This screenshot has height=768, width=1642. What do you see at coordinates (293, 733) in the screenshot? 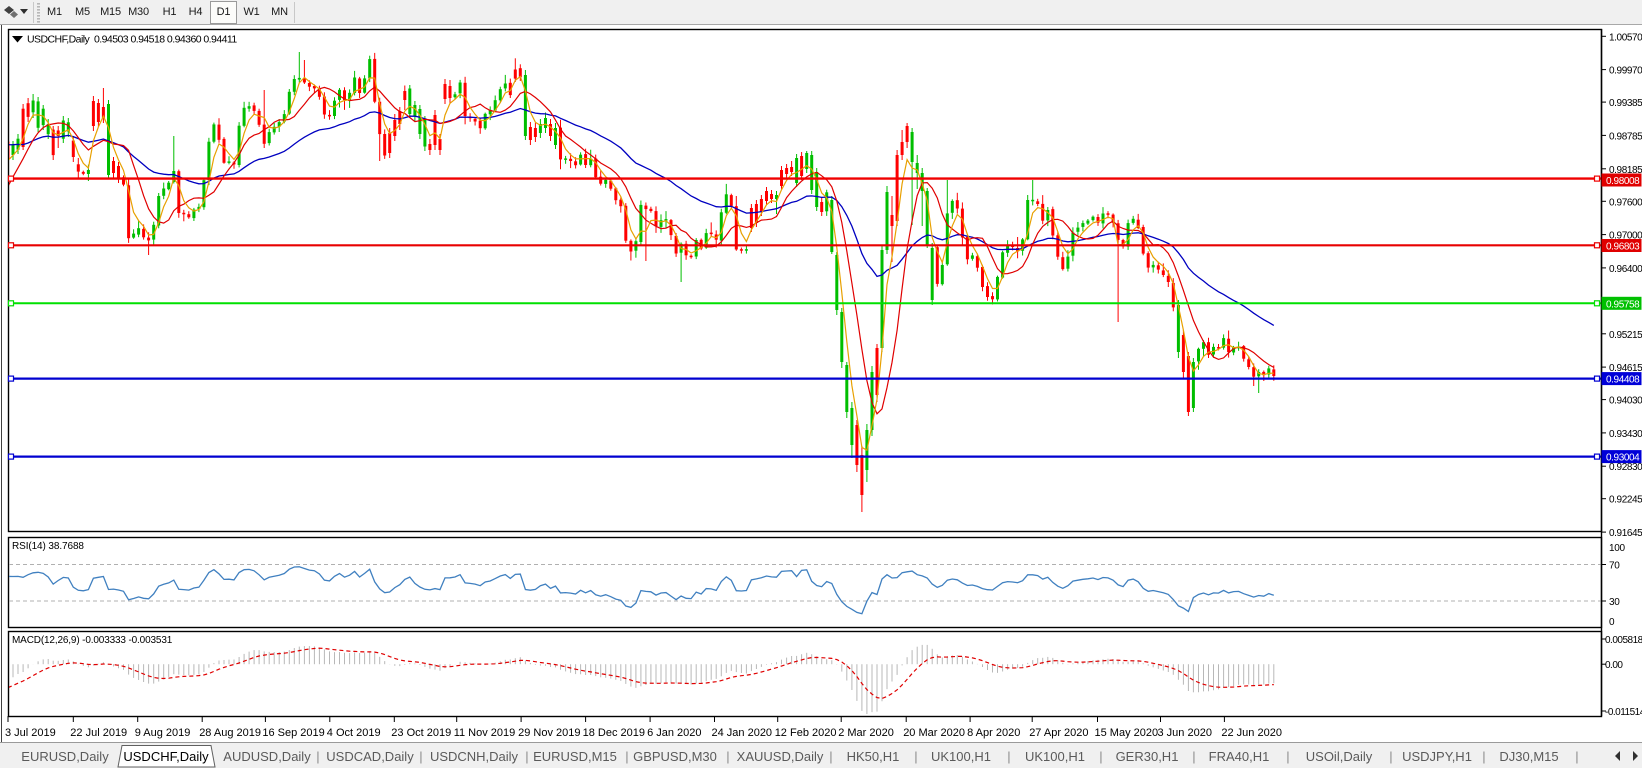
I see `svg-text: 16 Sep 2019` at bounding box center [293, 733].